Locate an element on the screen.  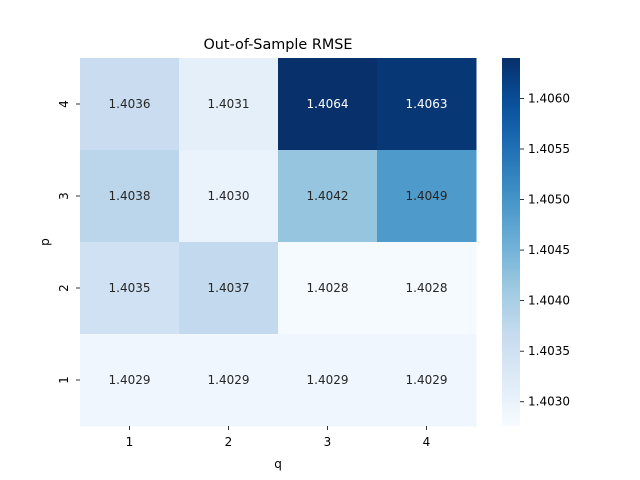
x-axis: 1 2 3 4 is located at coordinates (278, 437).